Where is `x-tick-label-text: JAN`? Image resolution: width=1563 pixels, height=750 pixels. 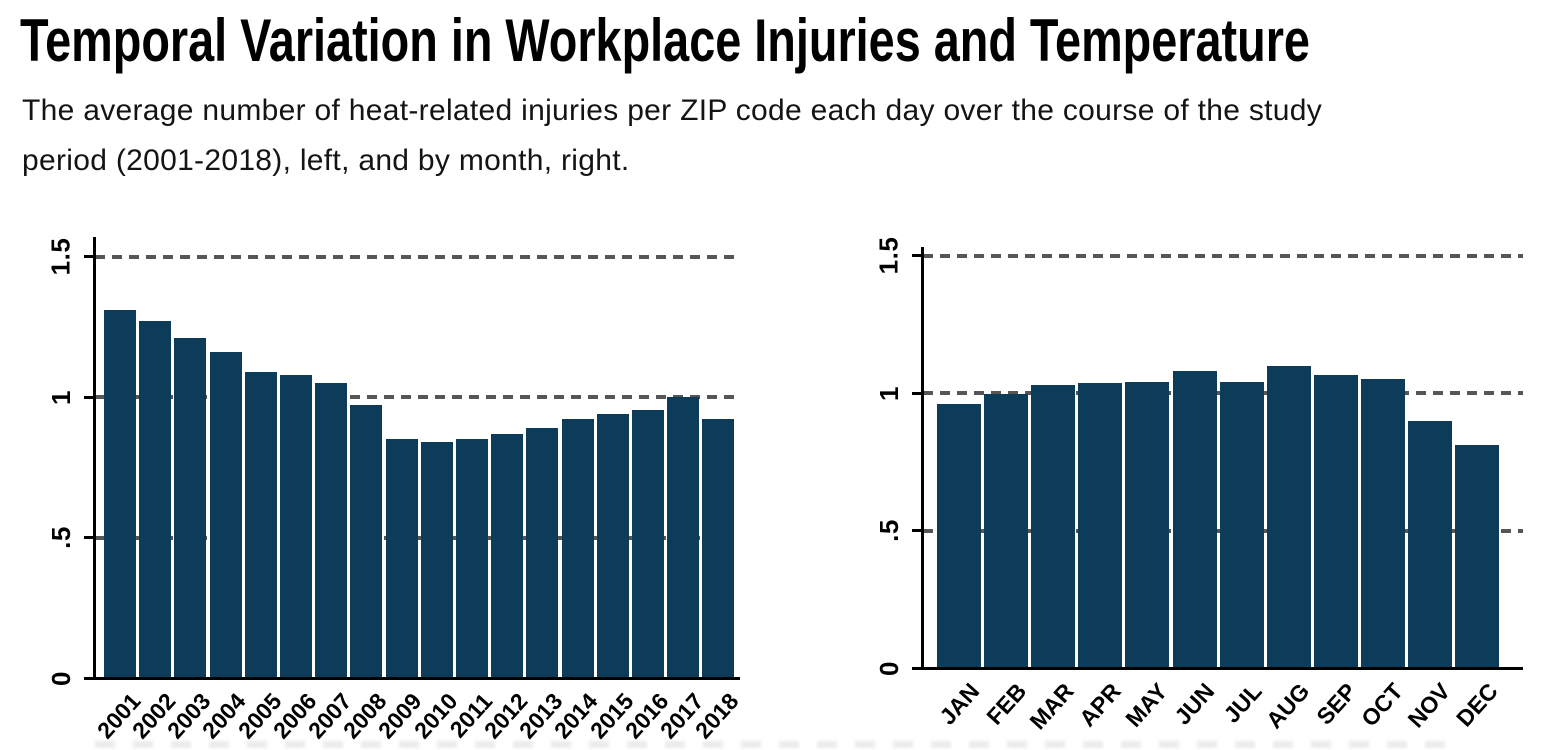 x-tick-label-text: JAN is located at coordinates (959, 704).